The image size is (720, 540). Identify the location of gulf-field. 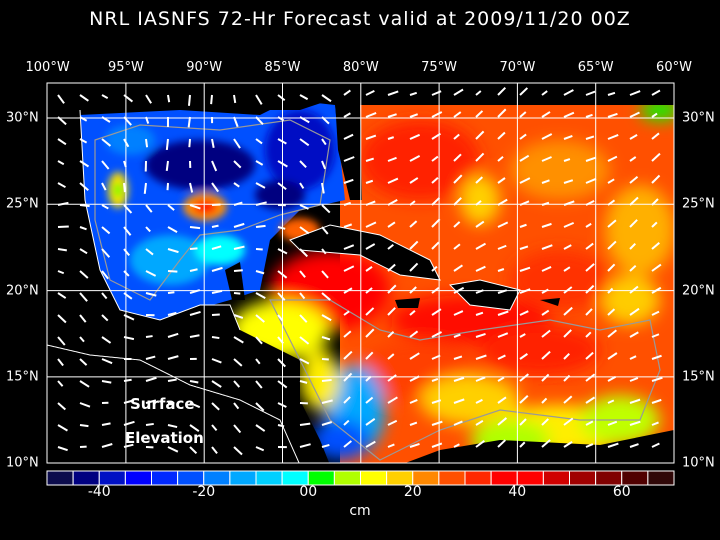
(212, 210).